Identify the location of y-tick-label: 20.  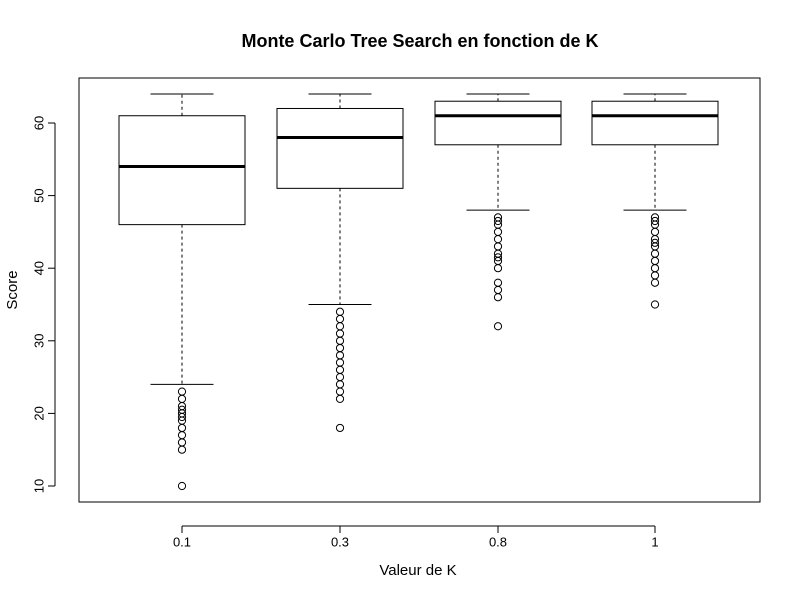
(38, 413).